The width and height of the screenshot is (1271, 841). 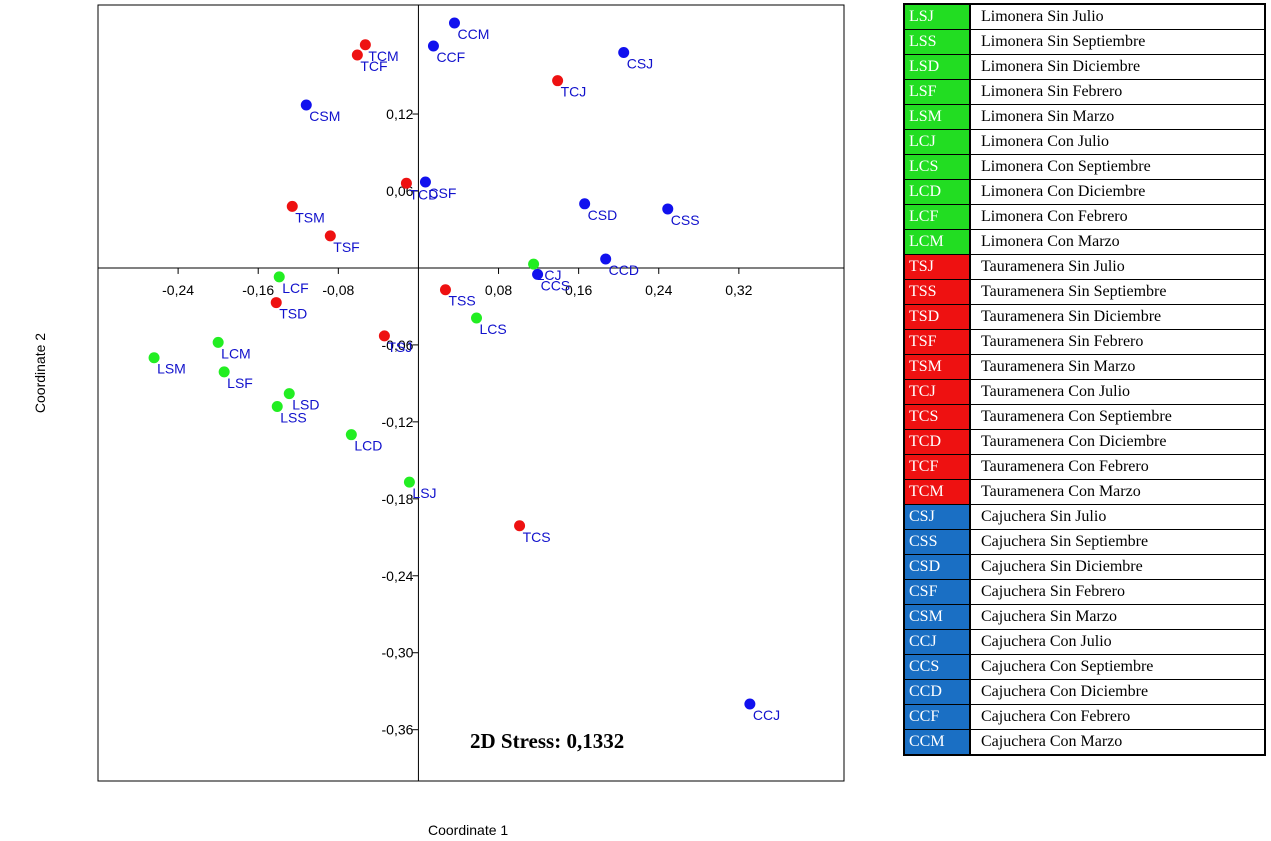 I want to click on legend-code: CCF, so click(x=937, y=717).